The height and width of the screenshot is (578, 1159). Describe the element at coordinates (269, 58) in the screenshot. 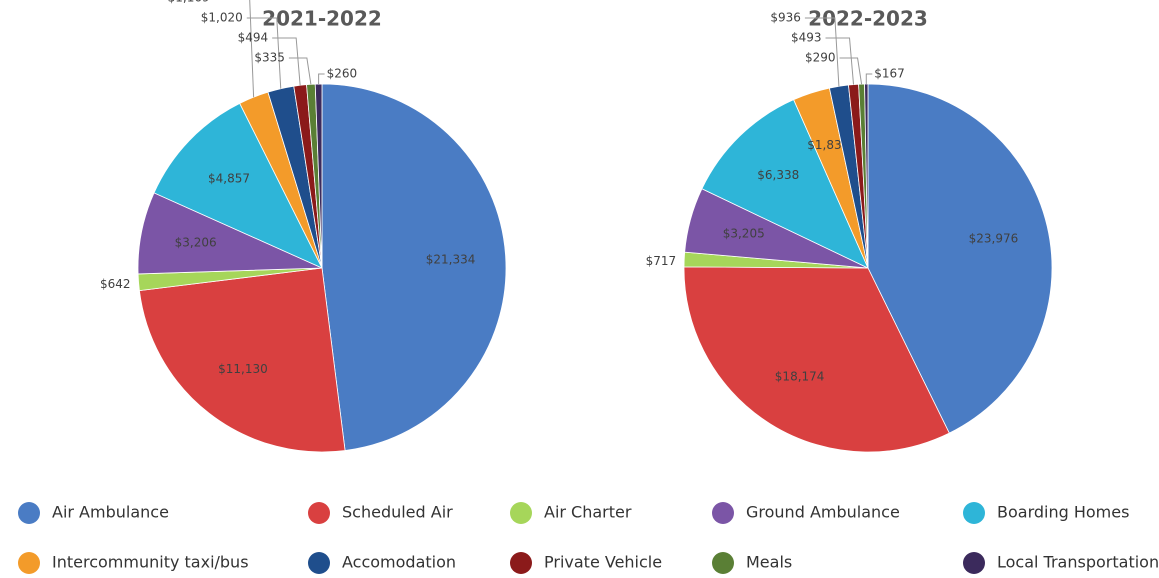

I see `slice-label: $335` at that location.